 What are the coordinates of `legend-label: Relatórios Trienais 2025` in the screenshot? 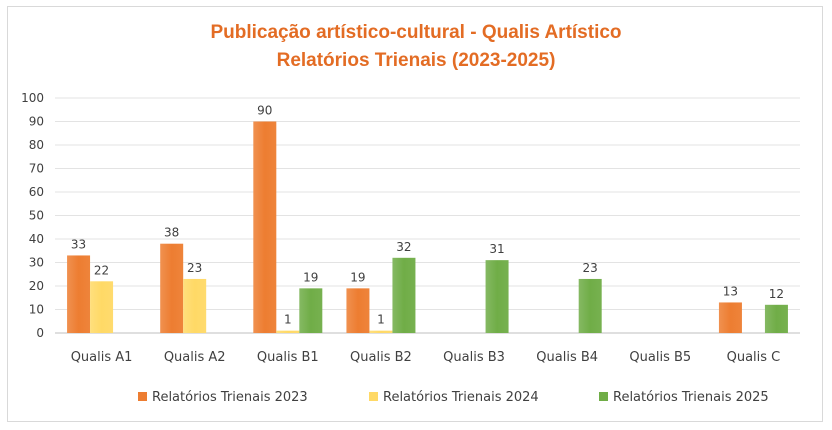 It's located at (691, 397).